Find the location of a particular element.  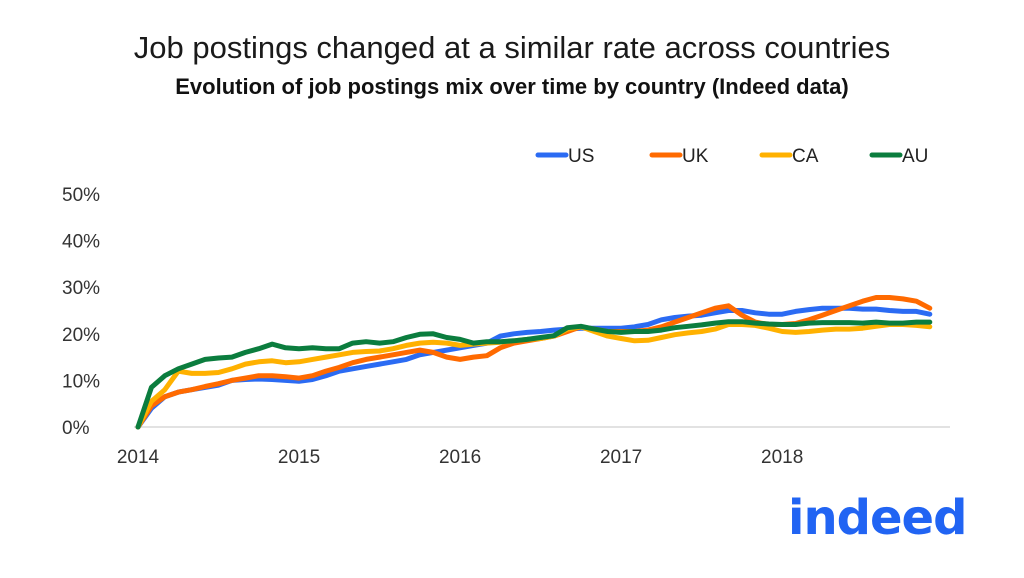

x-tick-label: 2017 is located at coordinates (621, 457).